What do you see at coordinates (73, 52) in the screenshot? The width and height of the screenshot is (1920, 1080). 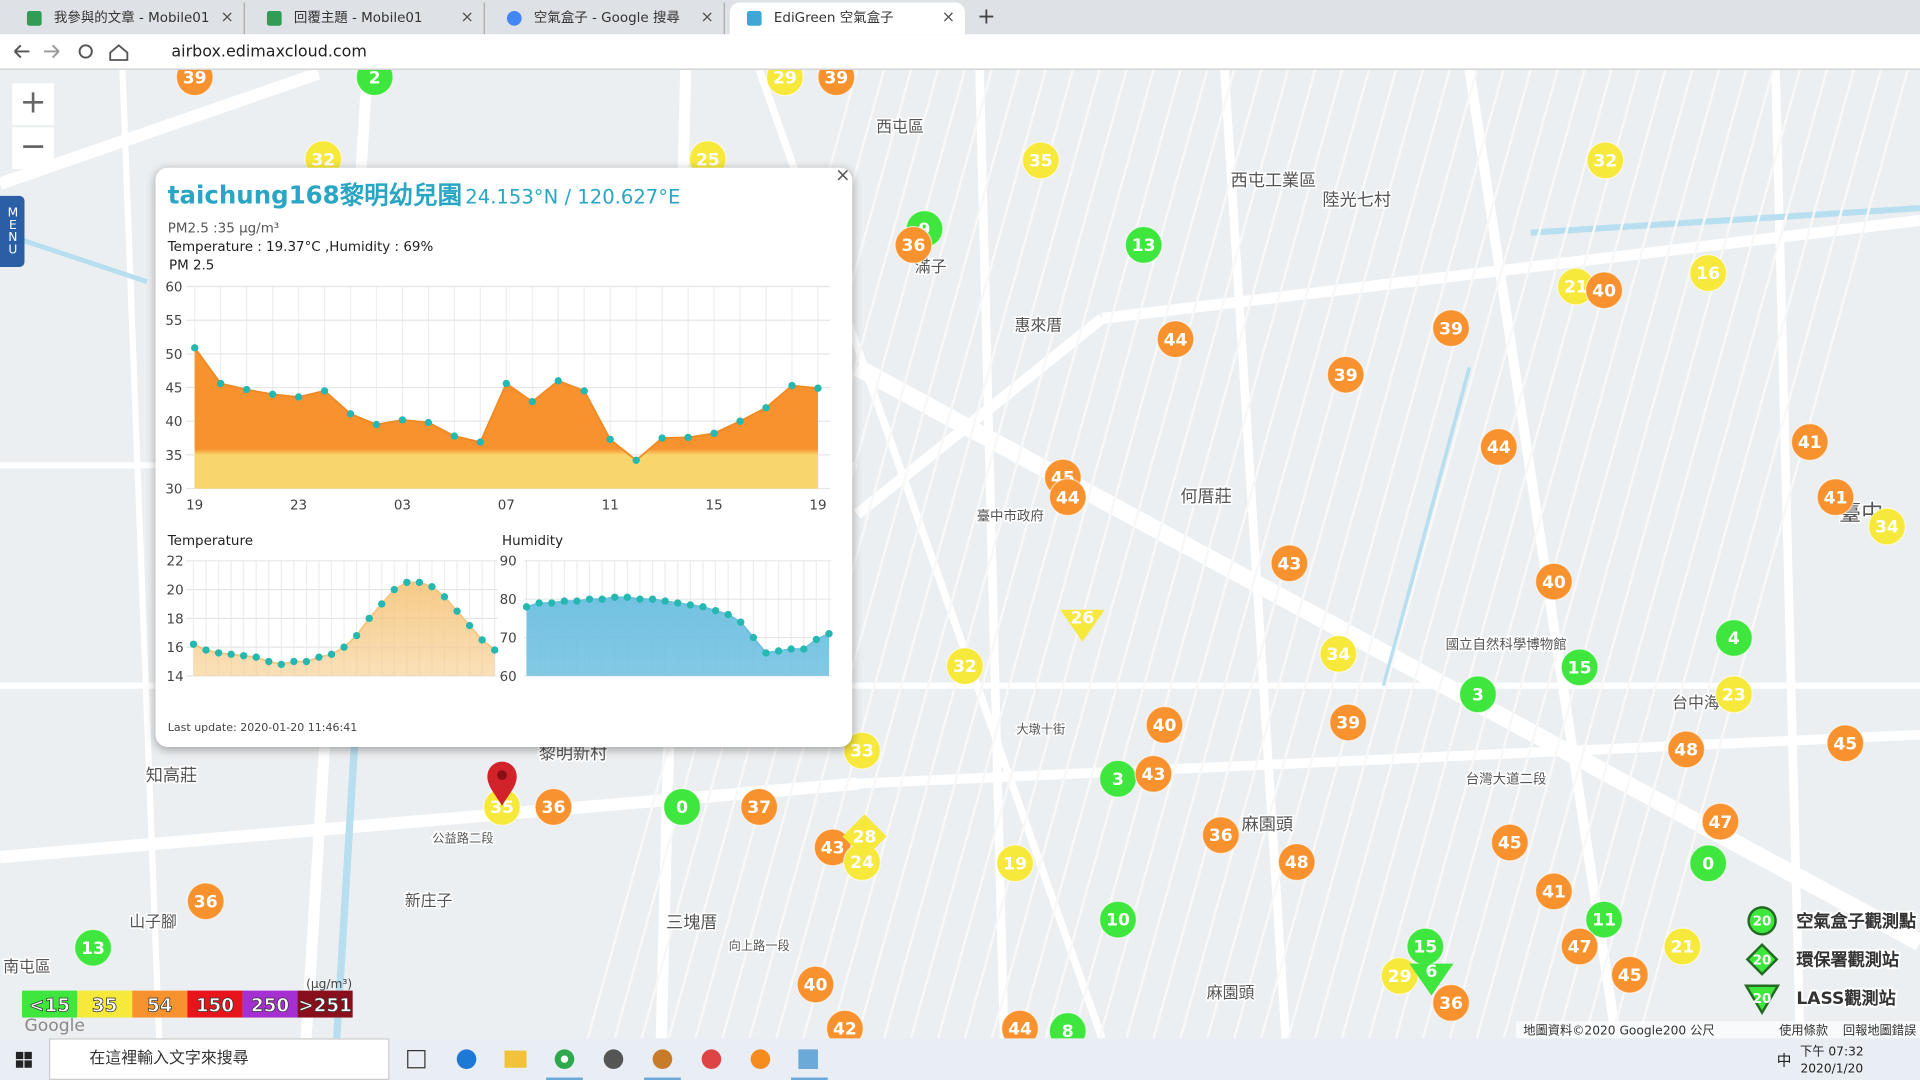 I see `nav-buttons` at bounding box center [73, 52].